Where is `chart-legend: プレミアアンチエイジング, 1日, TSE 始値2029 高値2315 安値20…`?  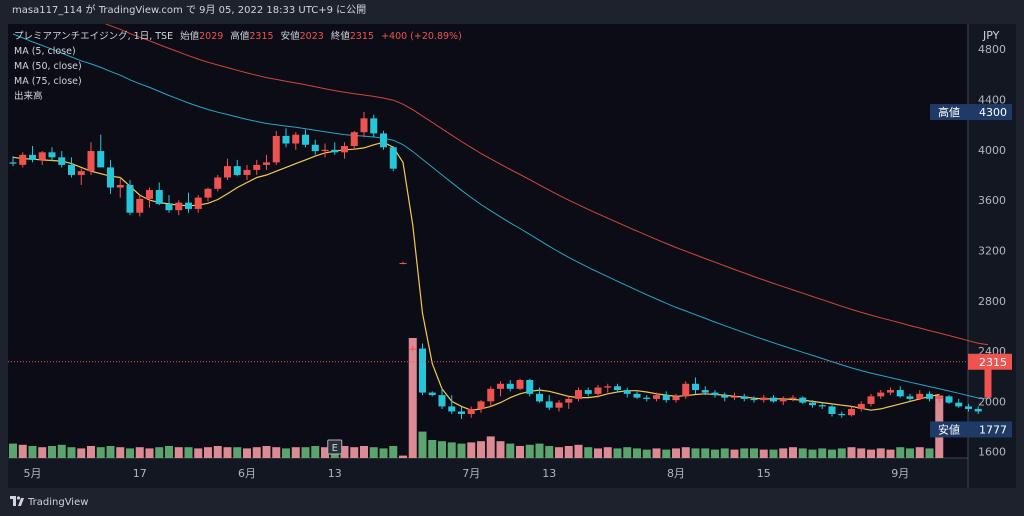 chart-legend: プレミアアンチエイジング, 1日, TSE 始値2029 高値2315 安値20… is located at coordinates (238, 66).